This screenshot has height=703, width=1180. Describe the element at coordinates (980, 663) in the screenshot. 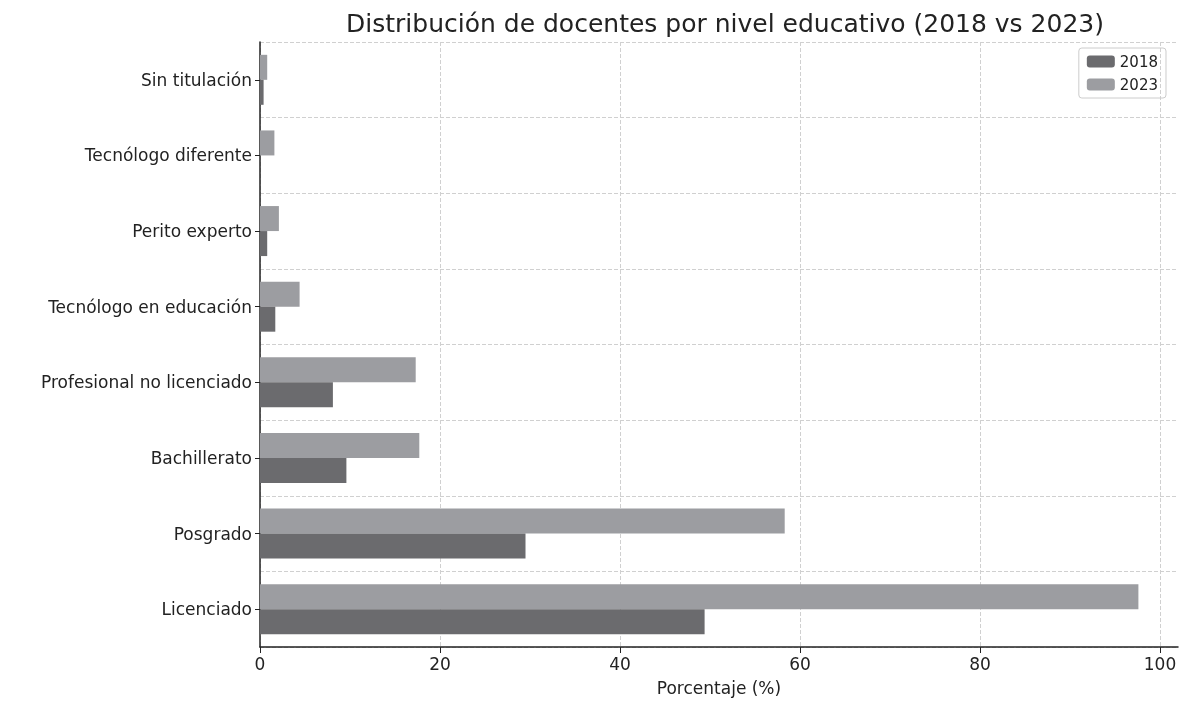

I see `x-tick-label: 80` at that location.